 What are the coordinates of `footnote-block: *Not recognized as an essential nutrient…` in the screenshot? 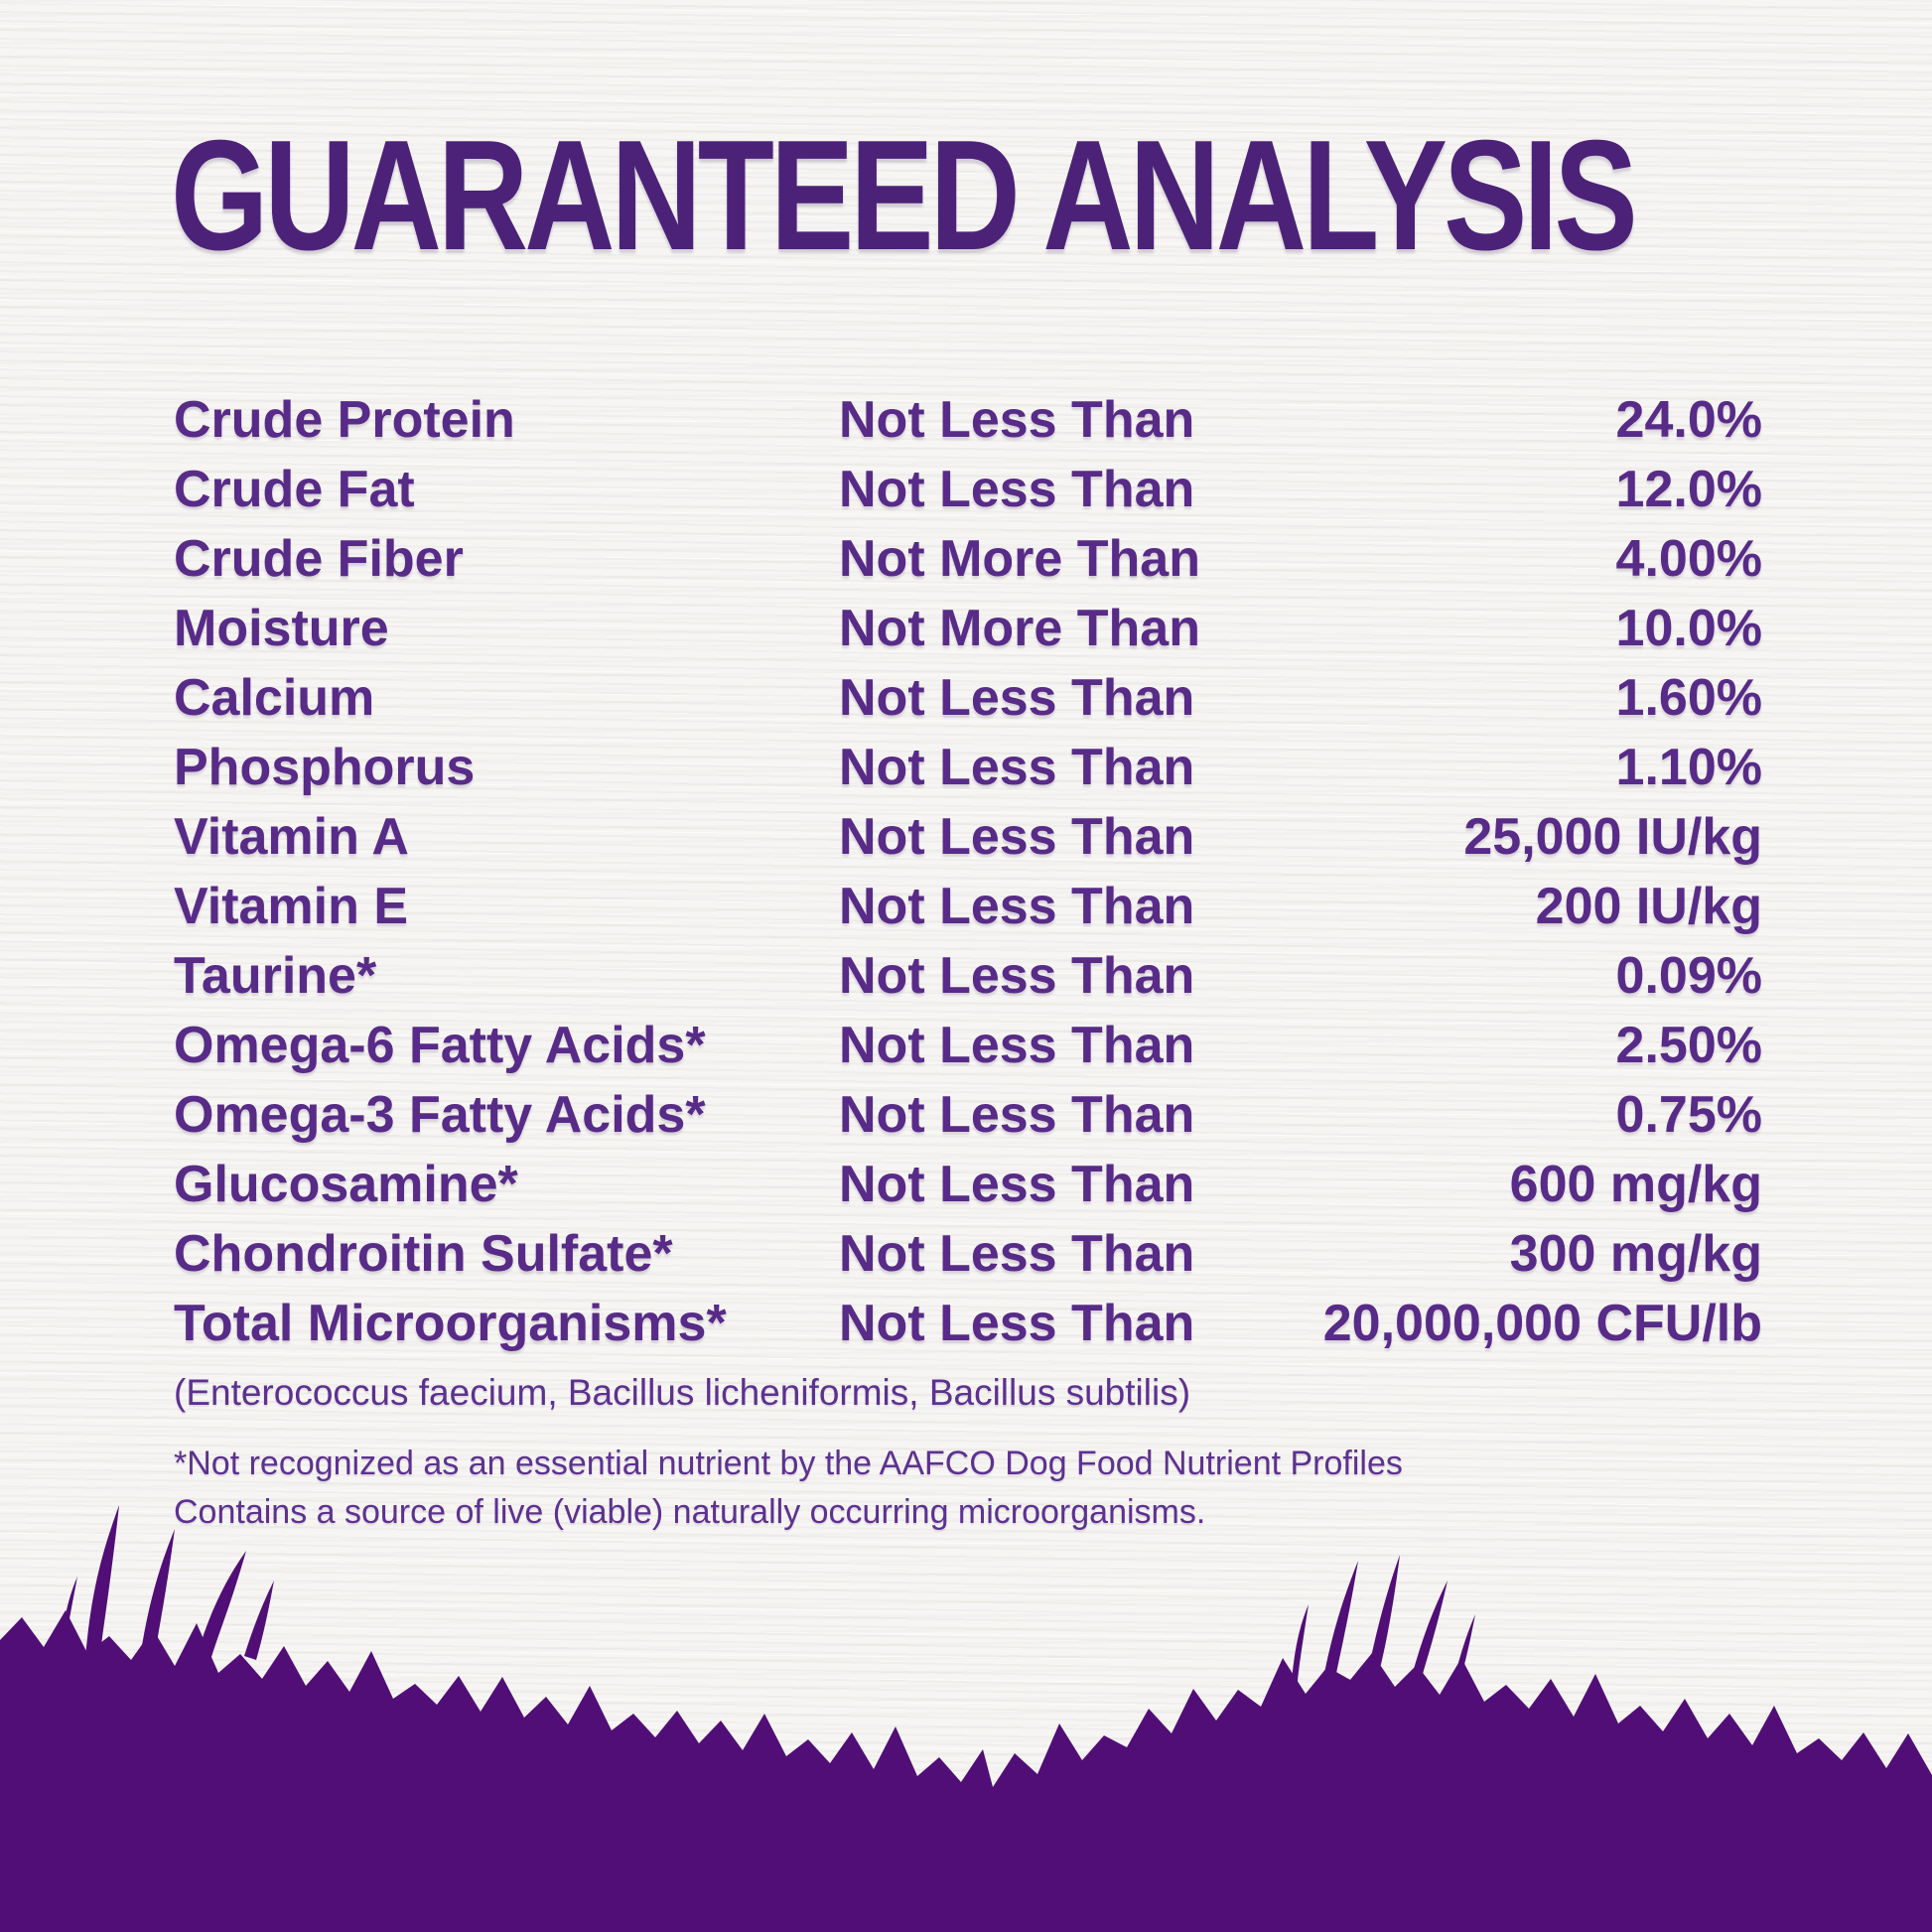 It's located at (968, 1488).